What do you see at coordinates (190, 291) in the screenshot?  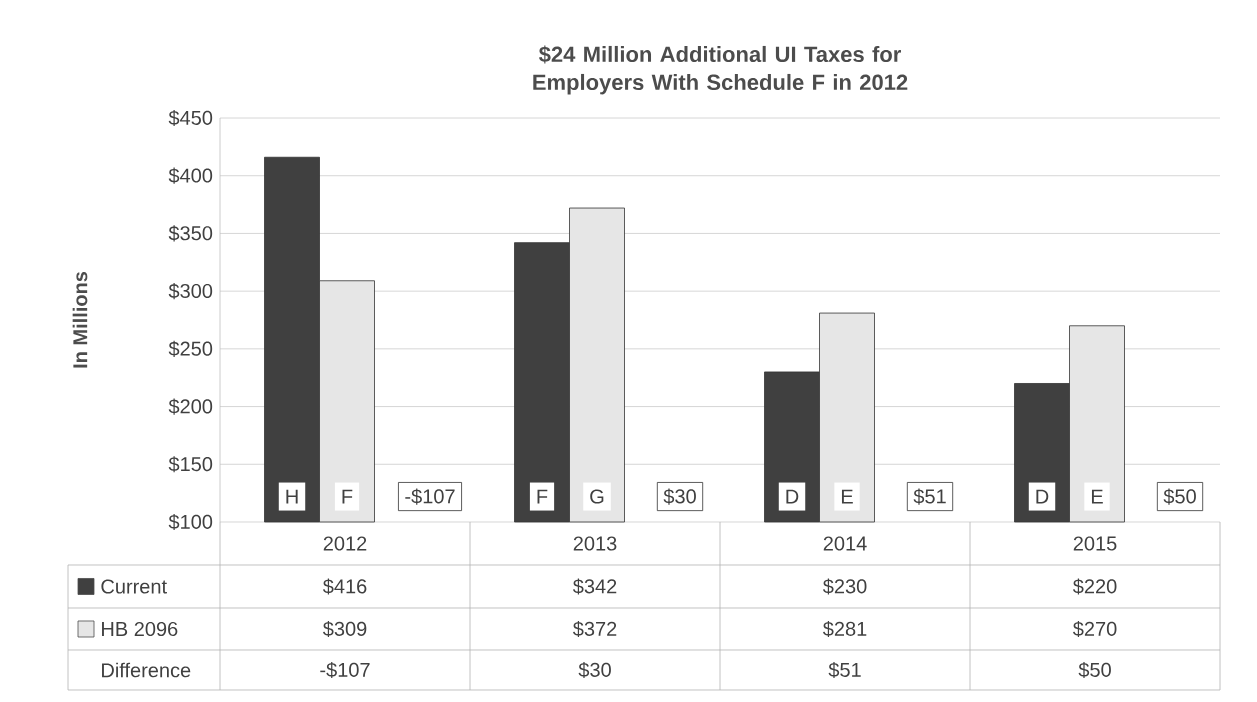 I see `y-tick-label: $300` at bounding box center [190, 291].